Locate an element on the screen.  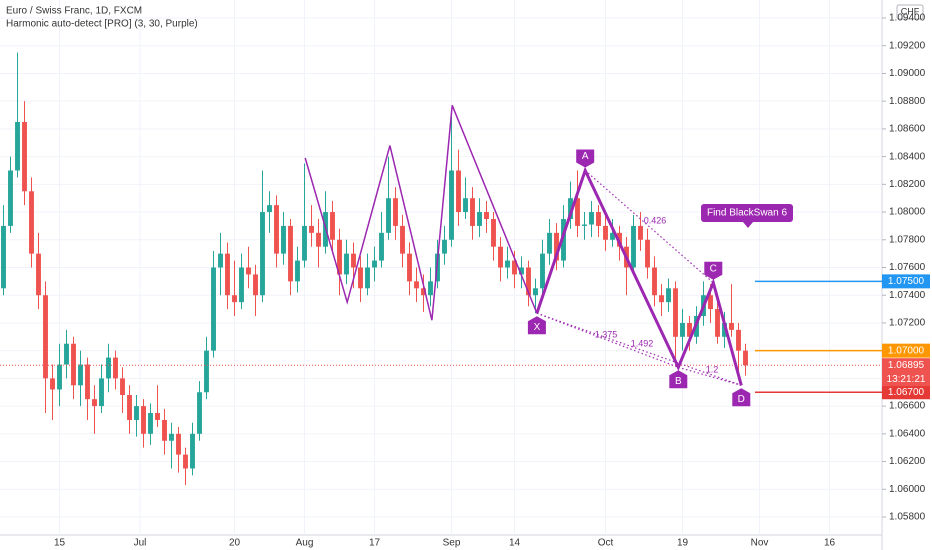
y-tick-label: 1.09200 is located at coordinates (907, 45).